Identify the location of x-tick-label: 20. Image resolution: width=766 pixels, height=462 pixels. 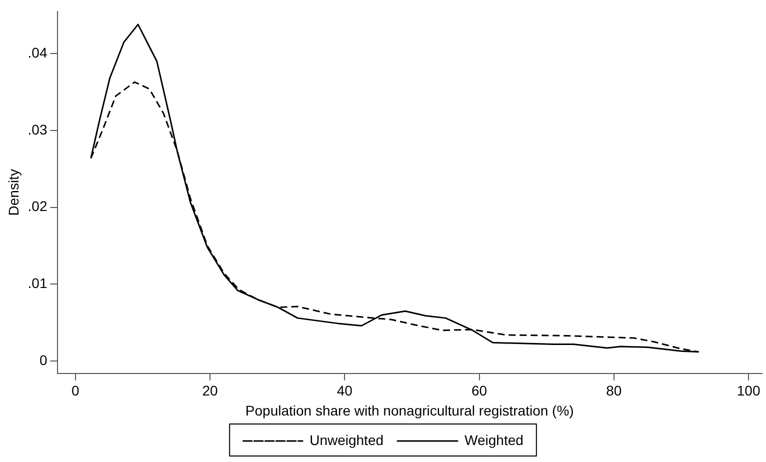
(210, 390).